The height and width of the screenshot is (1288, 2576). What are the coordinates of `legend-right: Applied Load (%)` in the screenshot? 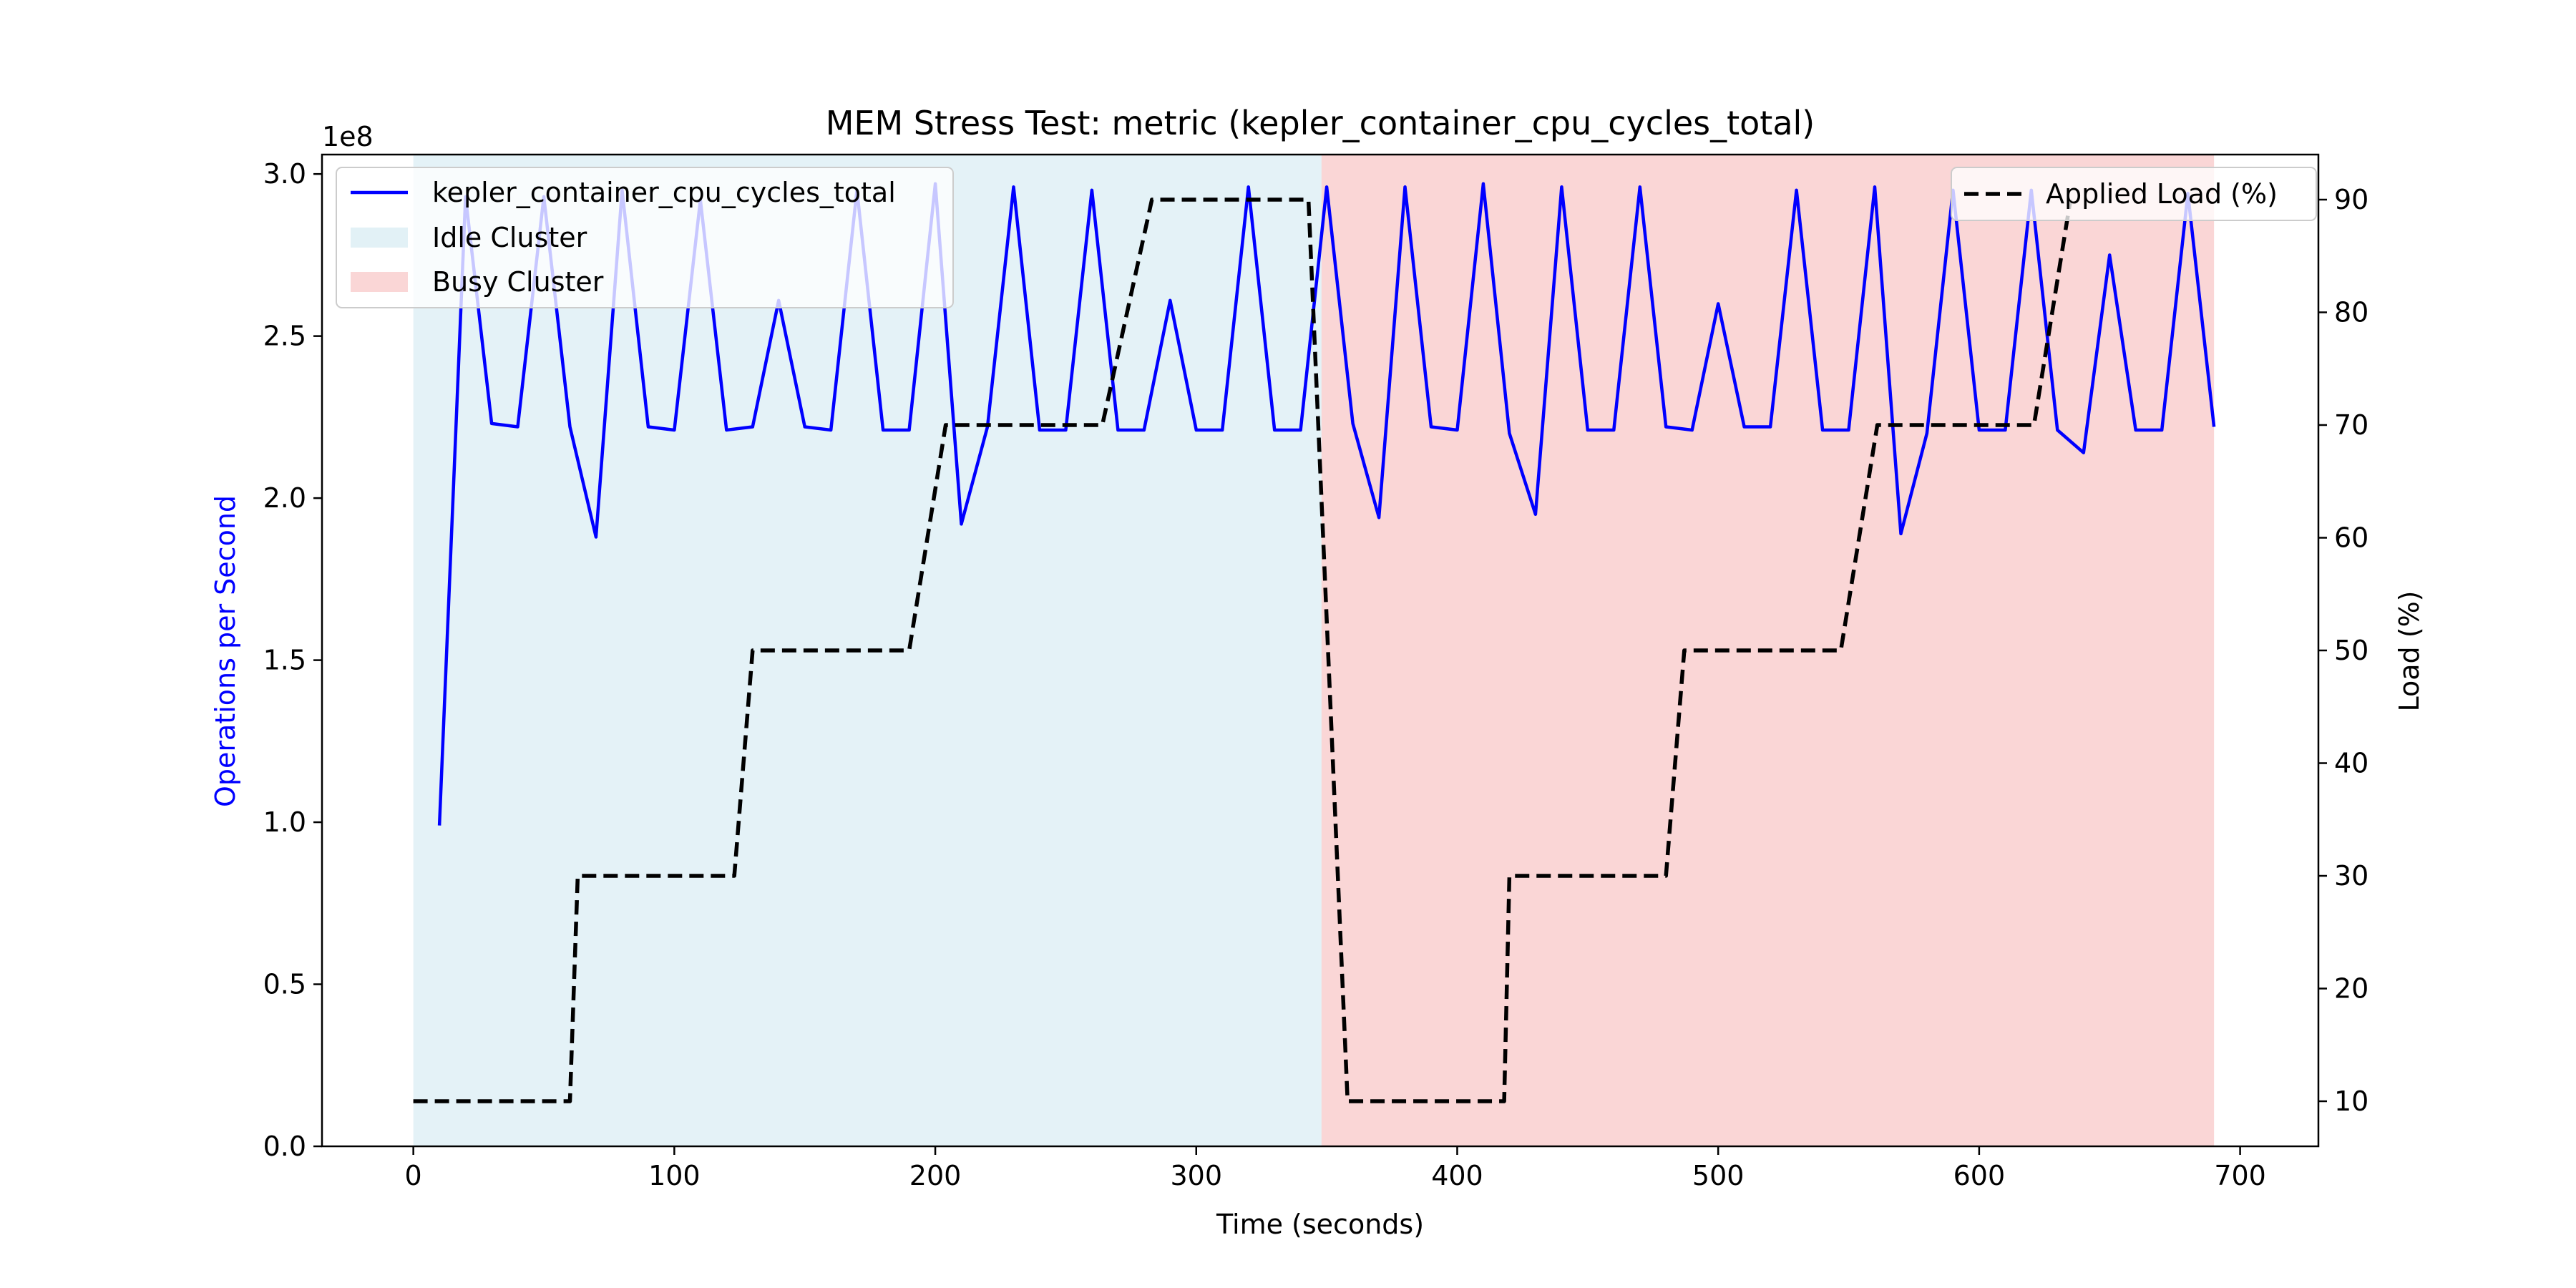 It's located at (2134, 194).